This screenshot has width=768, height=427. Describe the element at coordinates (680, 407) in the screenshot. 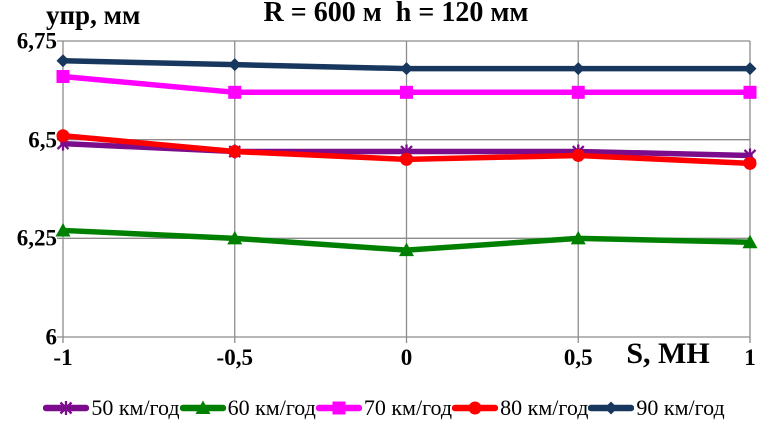

I see `legend-label: 90 км/год` at that location.